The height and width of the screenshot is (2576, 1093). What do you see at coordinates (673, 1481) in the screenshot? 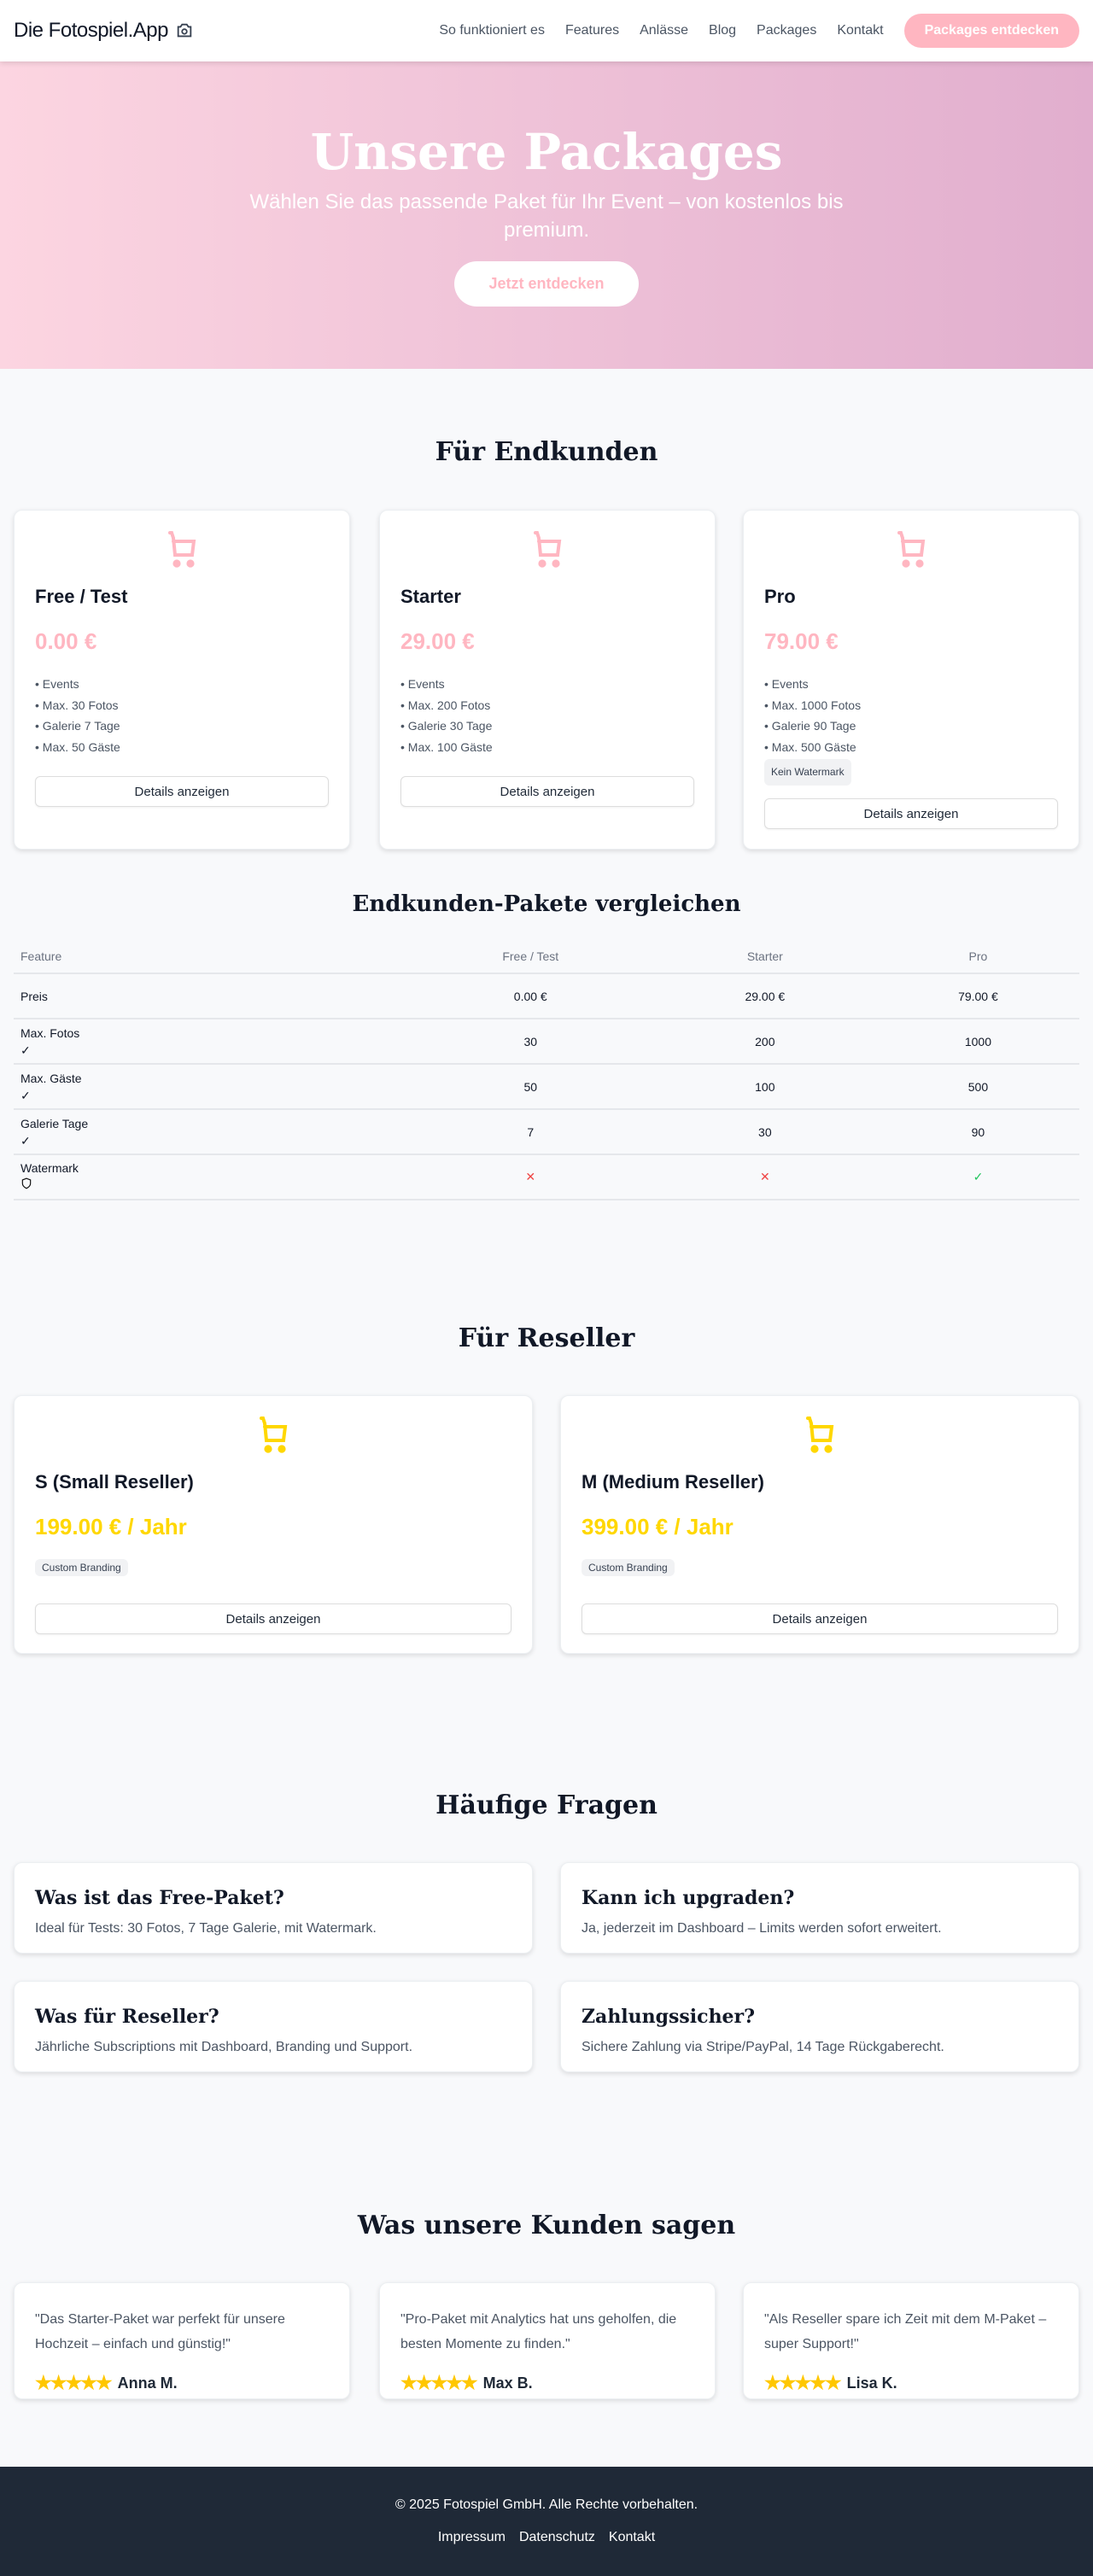
I see `package-name: M (Medium Reseller)` at bounding box center [673, 1481].